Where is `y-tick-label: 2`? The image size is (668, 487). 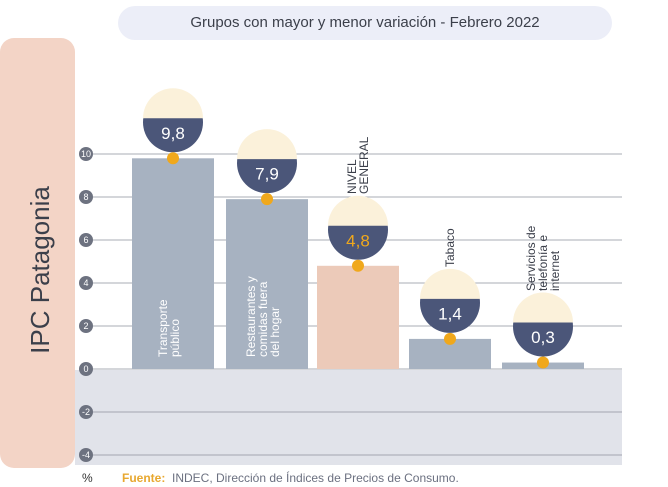 y-tick-label: 2 is located at coordinates (85, 326).